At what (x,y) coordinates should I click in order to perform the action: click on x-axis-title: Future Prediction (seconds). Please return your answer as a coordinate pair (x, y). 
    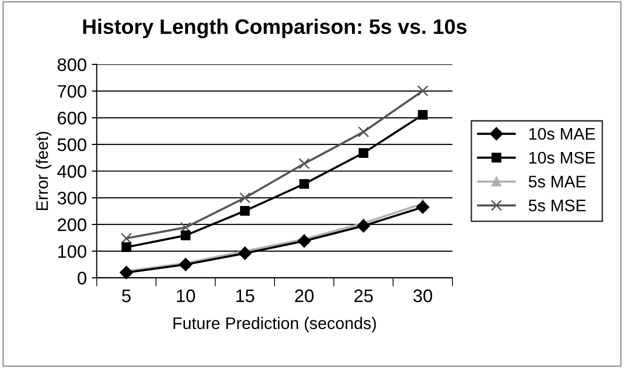
    Looking at the image, I should click on (275, 324).